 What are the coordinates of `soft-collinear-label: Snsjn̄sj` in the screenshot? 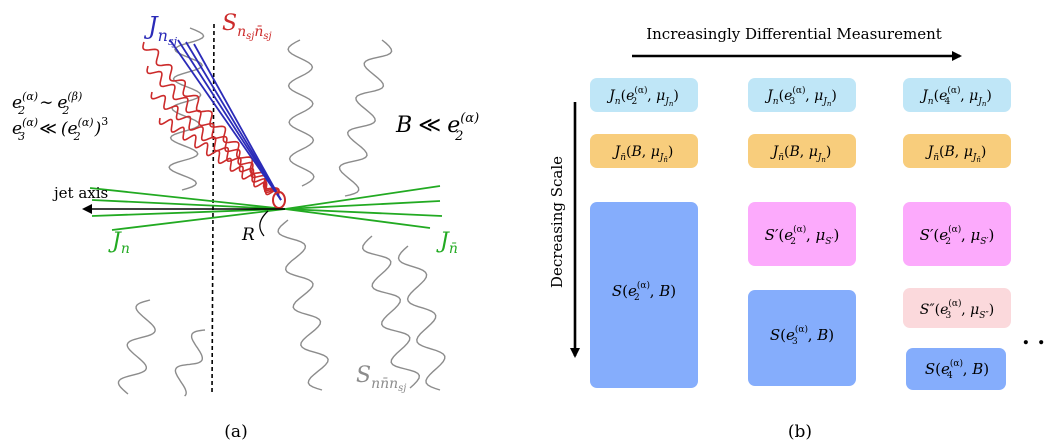 It's located at (247, 26).